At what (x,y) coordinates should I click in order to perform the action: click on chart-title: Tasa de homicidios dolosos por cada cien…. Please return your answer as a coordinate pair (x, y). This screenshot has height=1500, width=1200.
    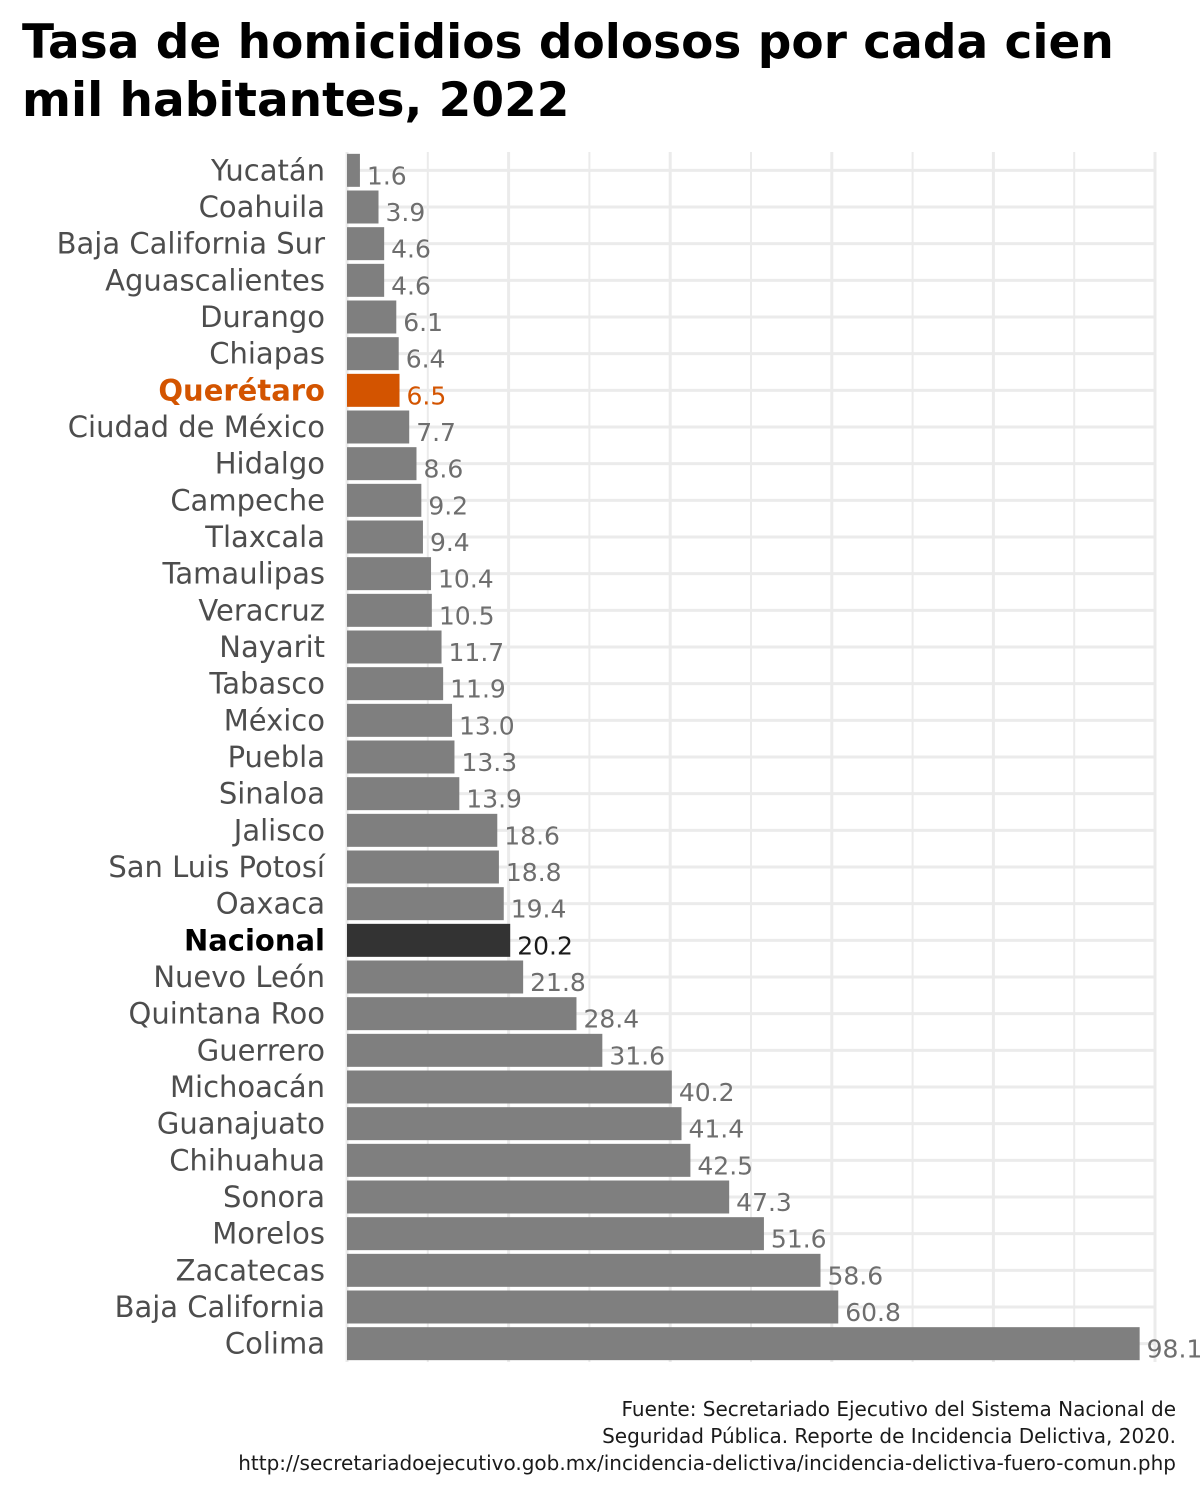
    Looking at the image, I should click on (568, 71).